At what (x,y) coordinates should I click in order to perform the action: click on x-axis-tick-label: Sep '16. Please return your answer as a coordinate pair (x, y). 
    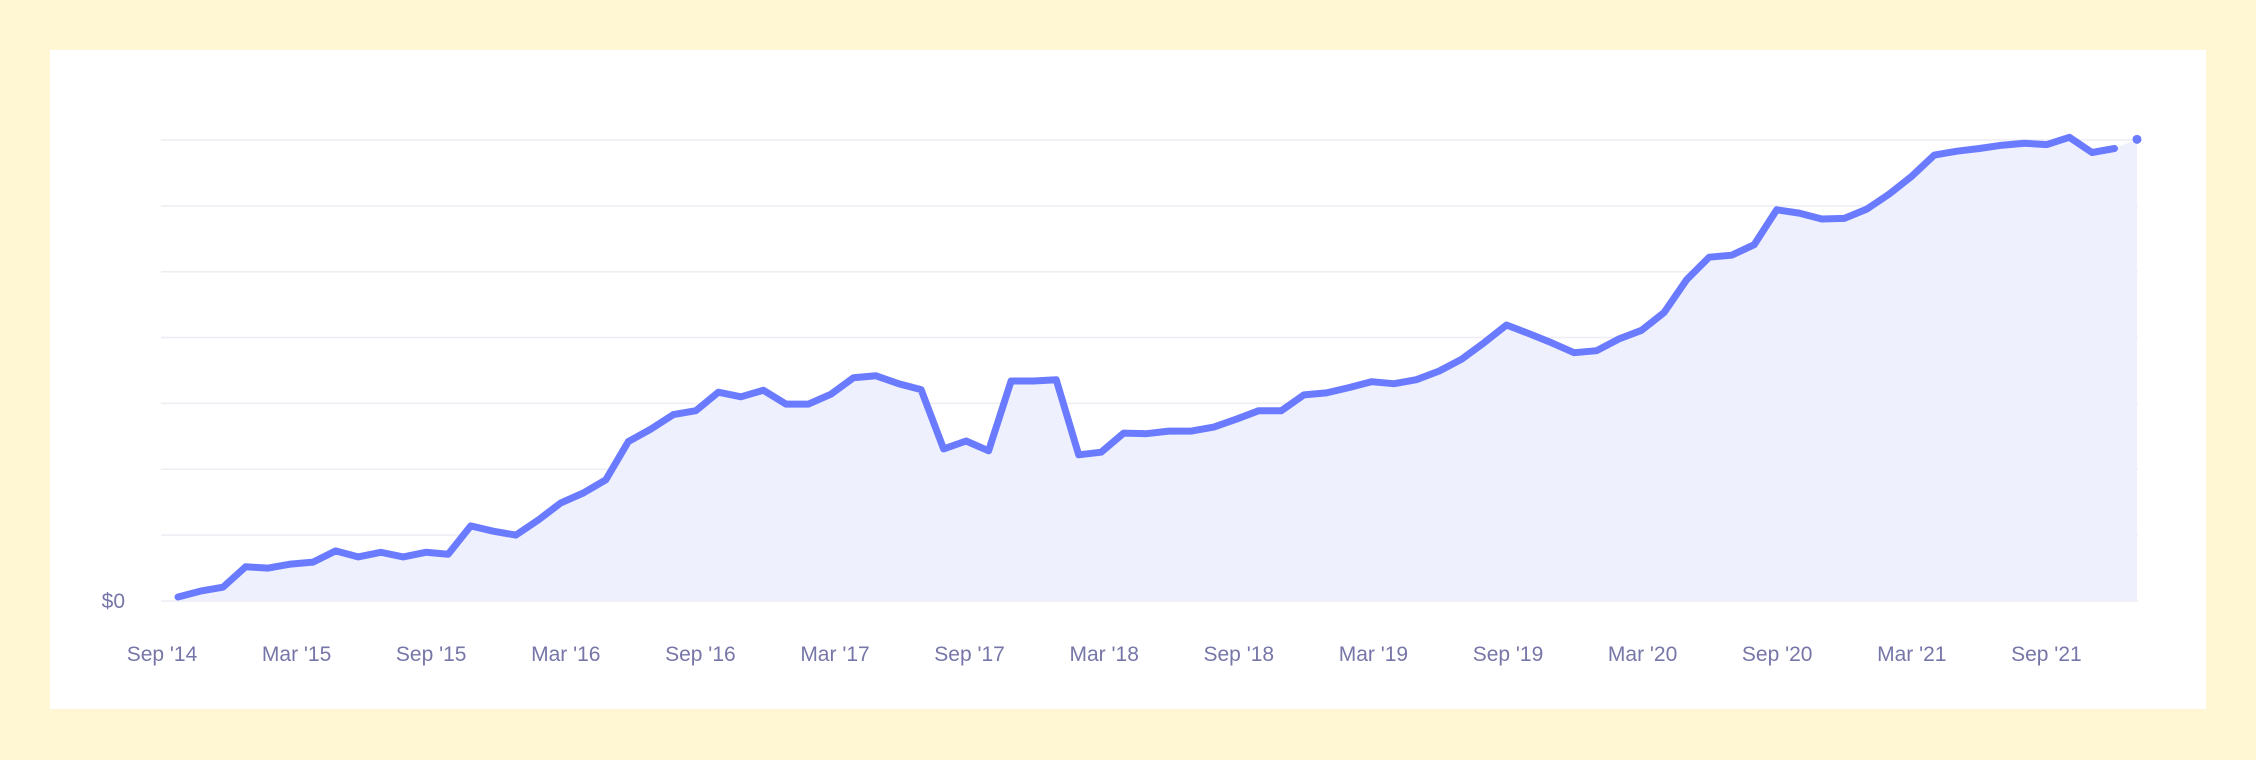
    Looking at the image, I should click on (700, 654).